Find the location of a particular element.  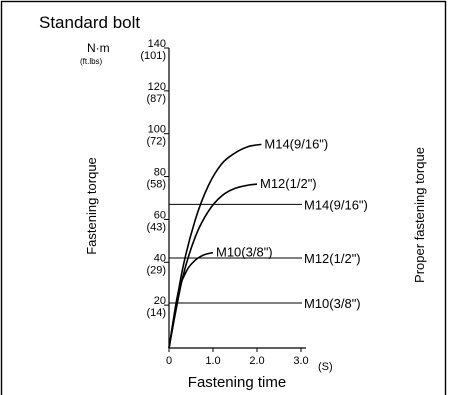

y-tick-label-alt: (58) is located at coordinates (156, 185).